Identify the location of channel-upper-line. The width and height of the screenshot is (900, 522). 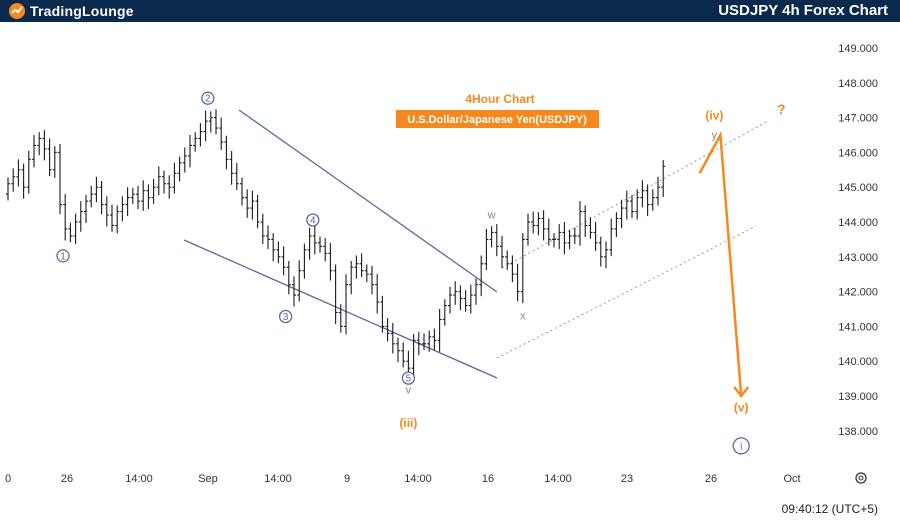
(635, 194).